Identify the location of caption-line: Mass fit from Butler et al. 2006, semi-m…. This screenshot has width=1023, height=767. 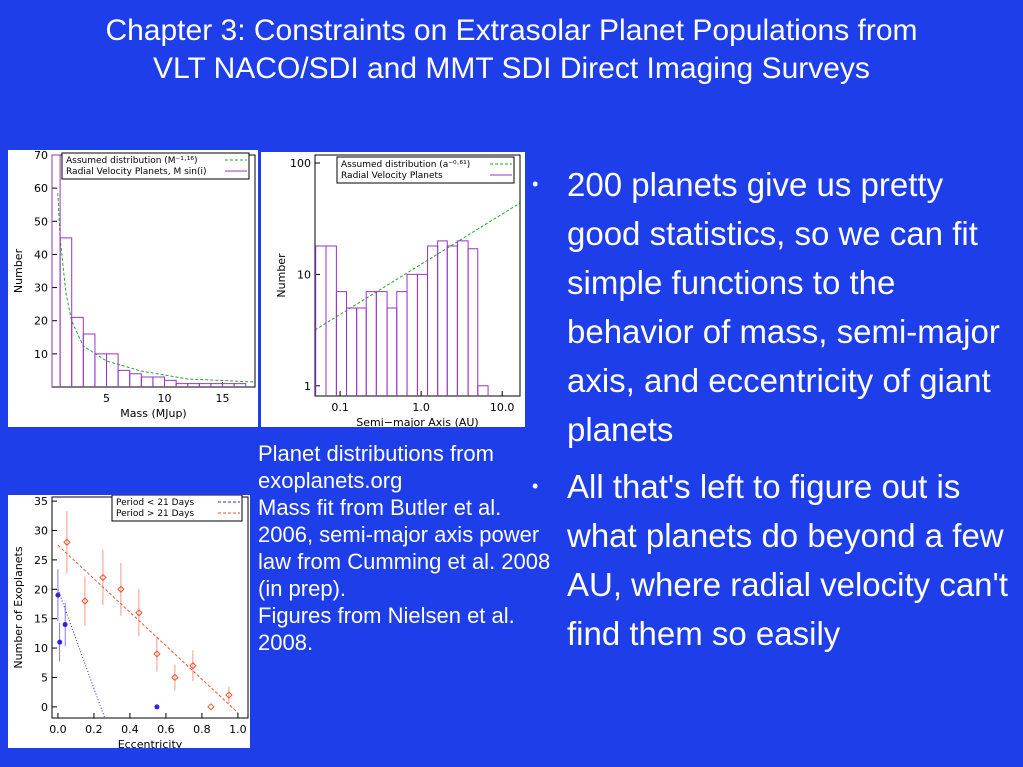
(404, 548).